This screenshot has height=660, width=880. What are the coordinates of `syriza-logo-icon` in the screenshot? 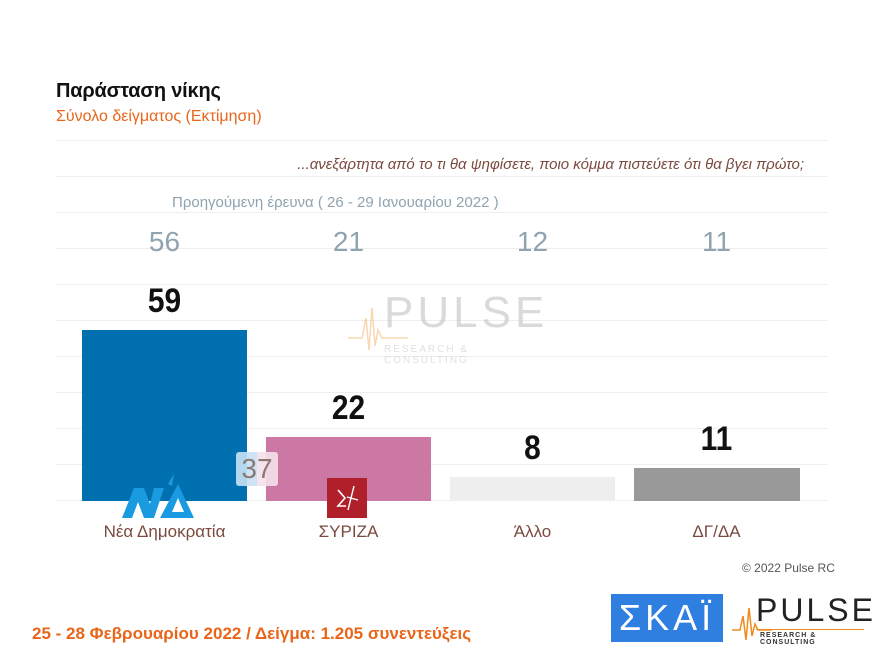 It's located at (347, 498).